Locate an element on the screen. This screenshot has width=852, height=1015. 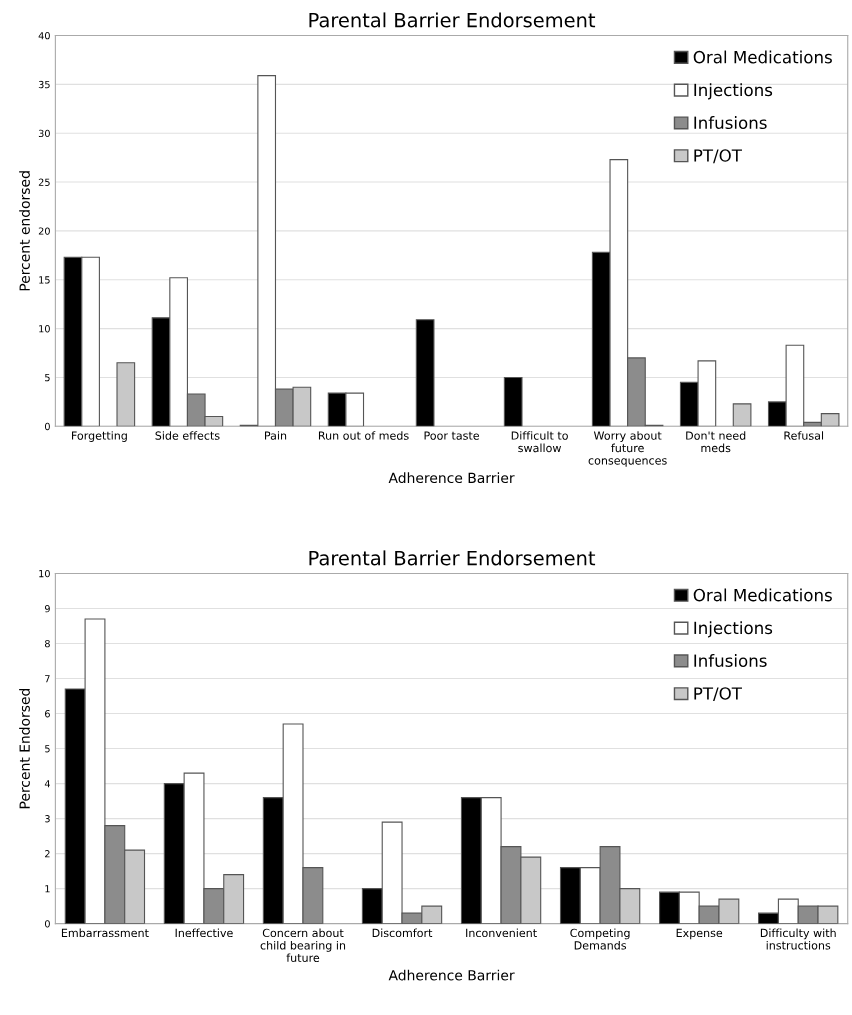
y-tick-label: 1 is located at coordinates (47, 889).